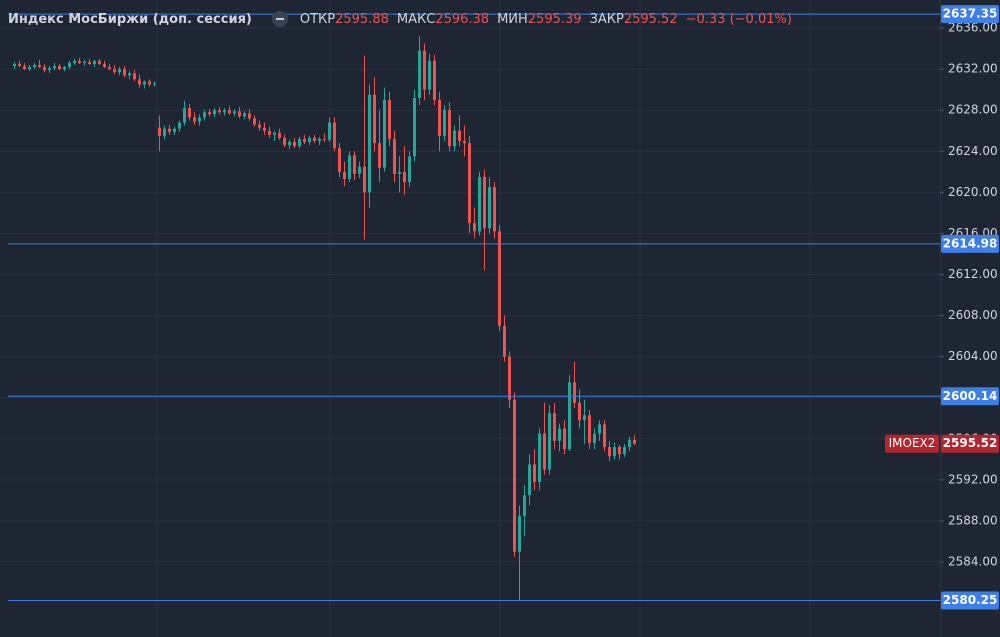  I want to click on price-label: 2637.35, so click(970, 14).